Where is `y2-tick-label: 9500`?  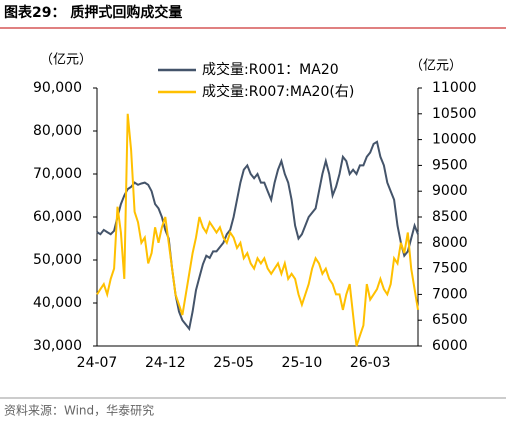
y2-tick-label: 9500 is located at coordinates (450, 165).